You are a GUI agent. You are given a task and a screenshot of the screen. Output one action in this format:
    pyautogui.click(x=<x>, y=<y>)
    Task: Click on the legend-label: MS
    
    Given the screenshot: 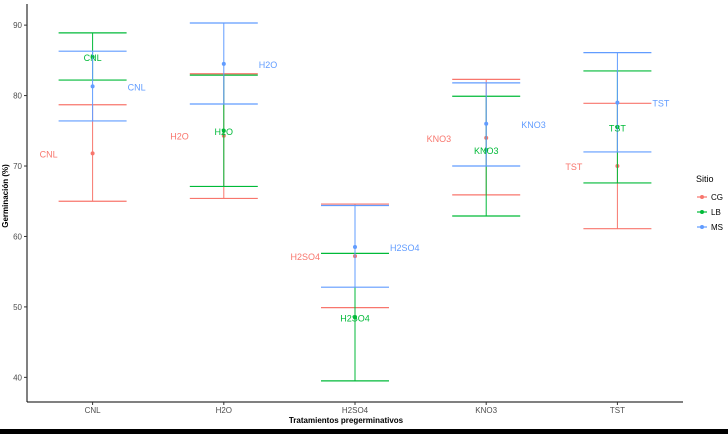 What is the action you would take?
    pyautogui.click(x=717, y=227)
    